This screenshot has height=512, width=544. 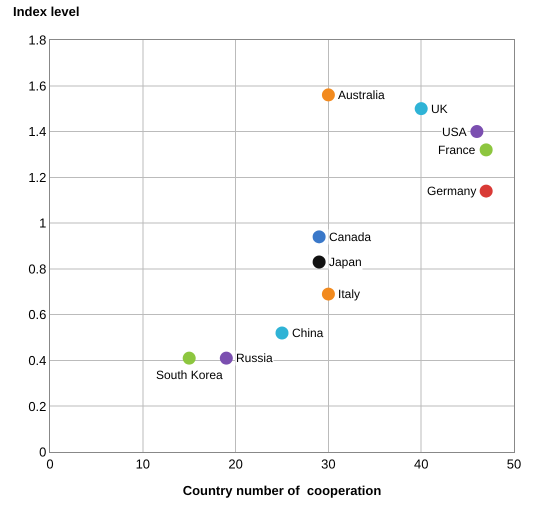 I want to click on y-tick-label: 1.8, so click(x=37, y=40).